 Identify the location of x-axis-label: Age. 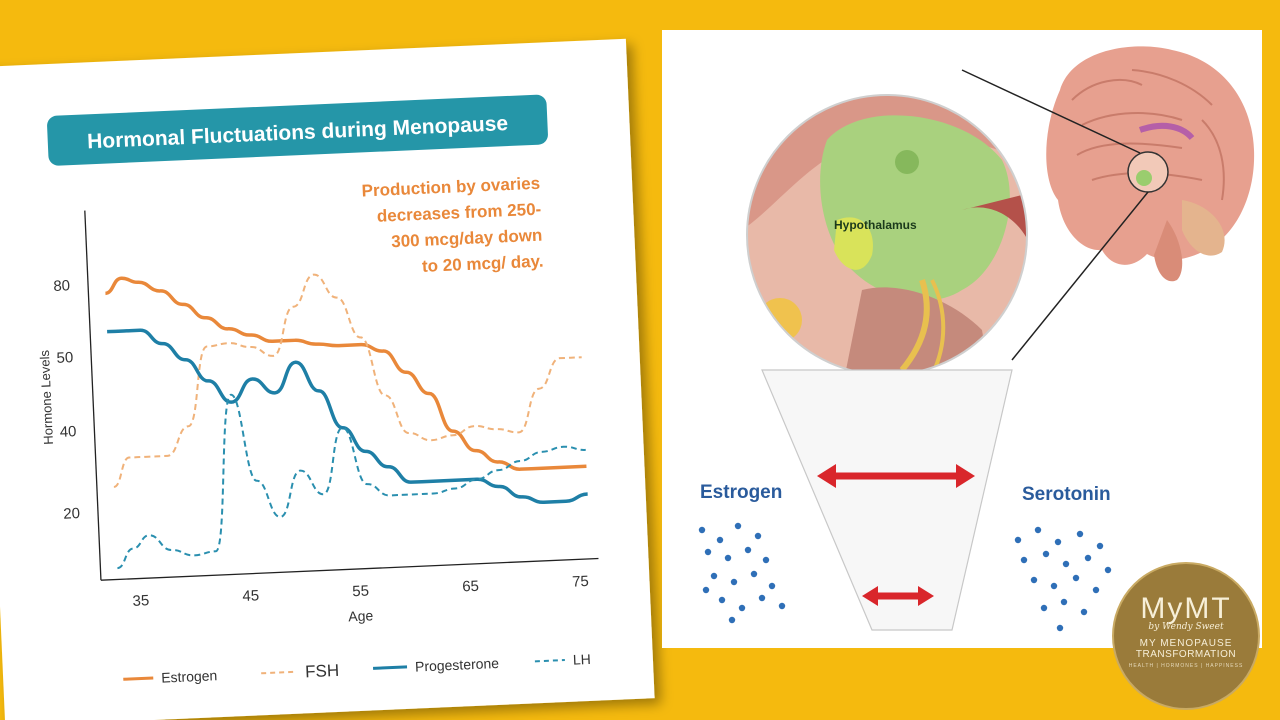
(361, 615).